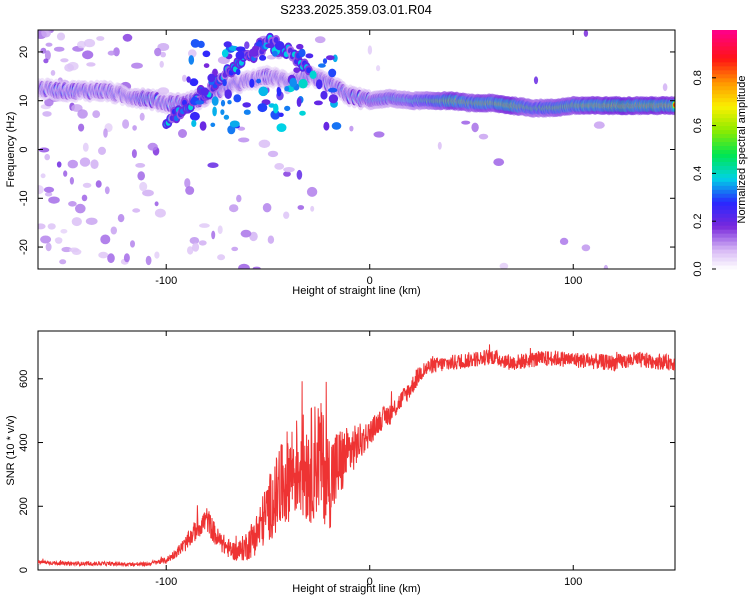 Image resolution: width=750 pixels, height=600 pixels. What do you see at coordinates (24, 198) in the screenshot?
I see `y-tick-label: -10` at bounding box center [24, 198].